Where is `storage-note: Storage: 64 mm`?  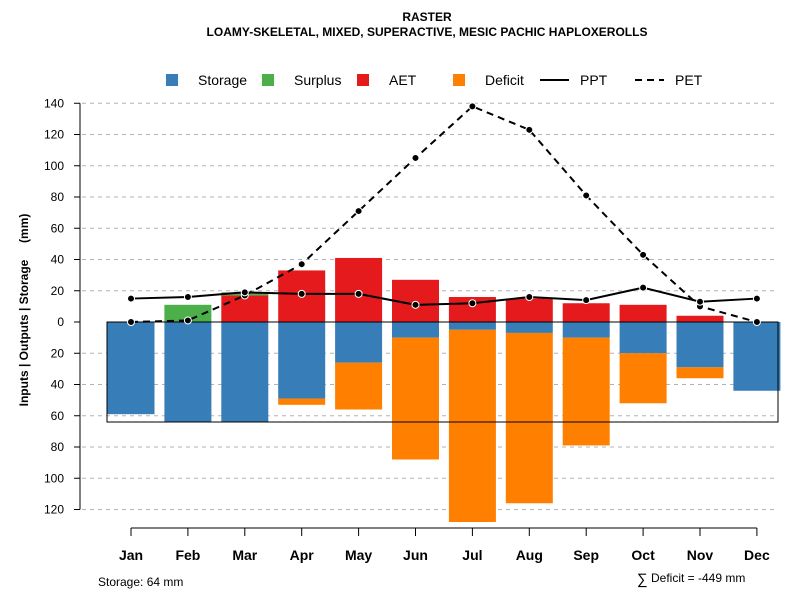 storage-note: Storage: 64 mm is located at coordinates (140, 582).